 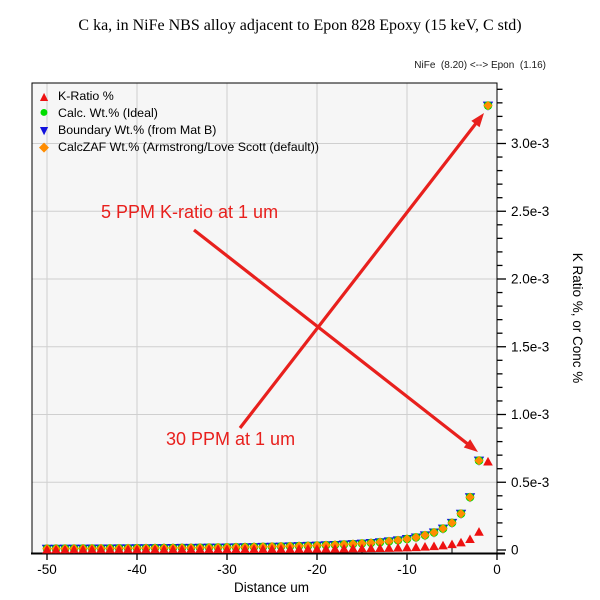 What do you see at coordinates (317, 569) in the screenshot?
I see `x-tick-label: -20` at bounding box center [317, 569].